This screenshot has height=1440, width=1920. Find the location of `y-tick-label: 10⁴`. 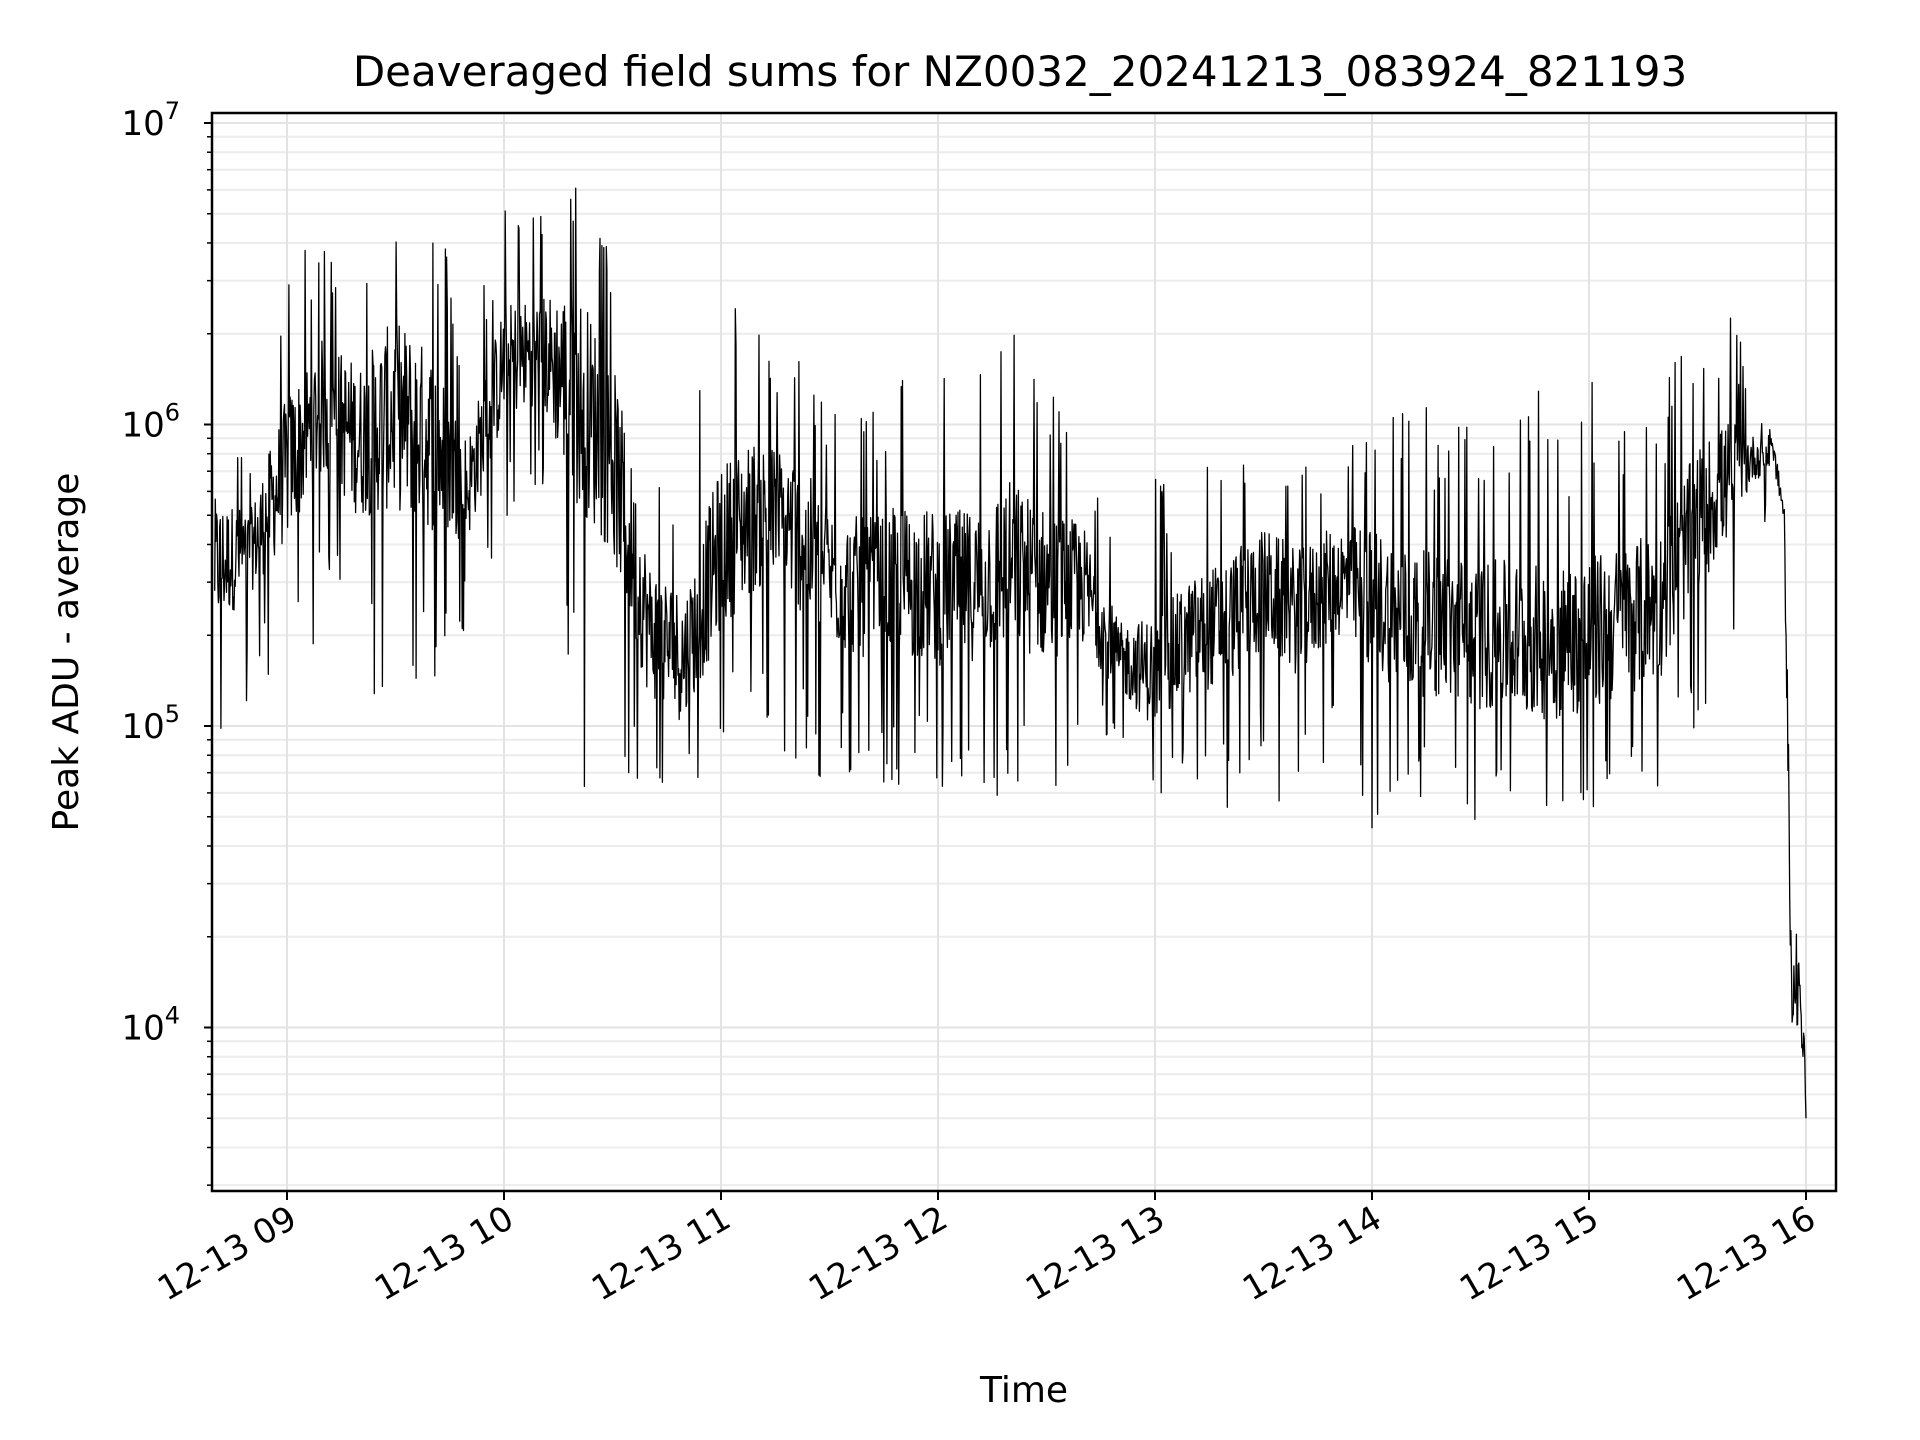

y-tick-label: 10⁴ is located at coordinates (150, 1025).